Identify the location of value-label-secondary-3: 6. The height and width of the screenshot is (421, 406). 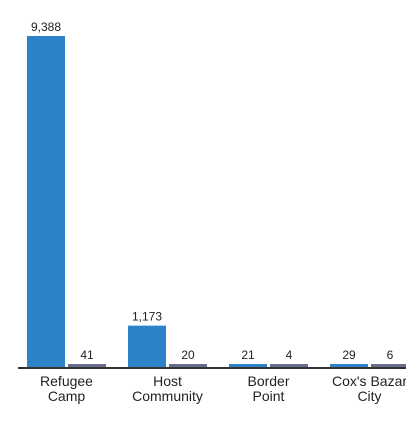
(390, 355).